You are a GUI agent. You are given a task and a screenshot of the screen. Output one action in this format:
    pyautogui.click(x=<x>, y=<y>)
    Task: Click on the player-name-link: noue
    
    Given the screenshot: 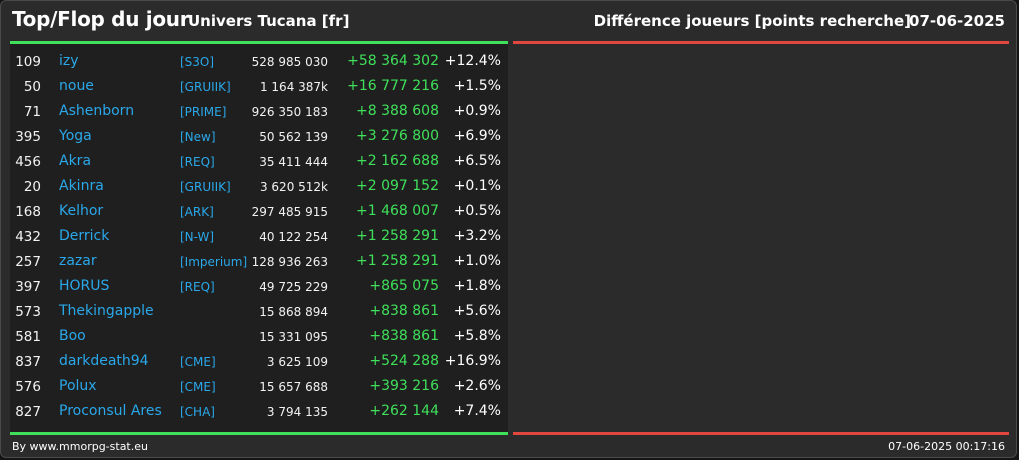 What is the action you would take?
    pyautogui.click(x=76, y=86)
    